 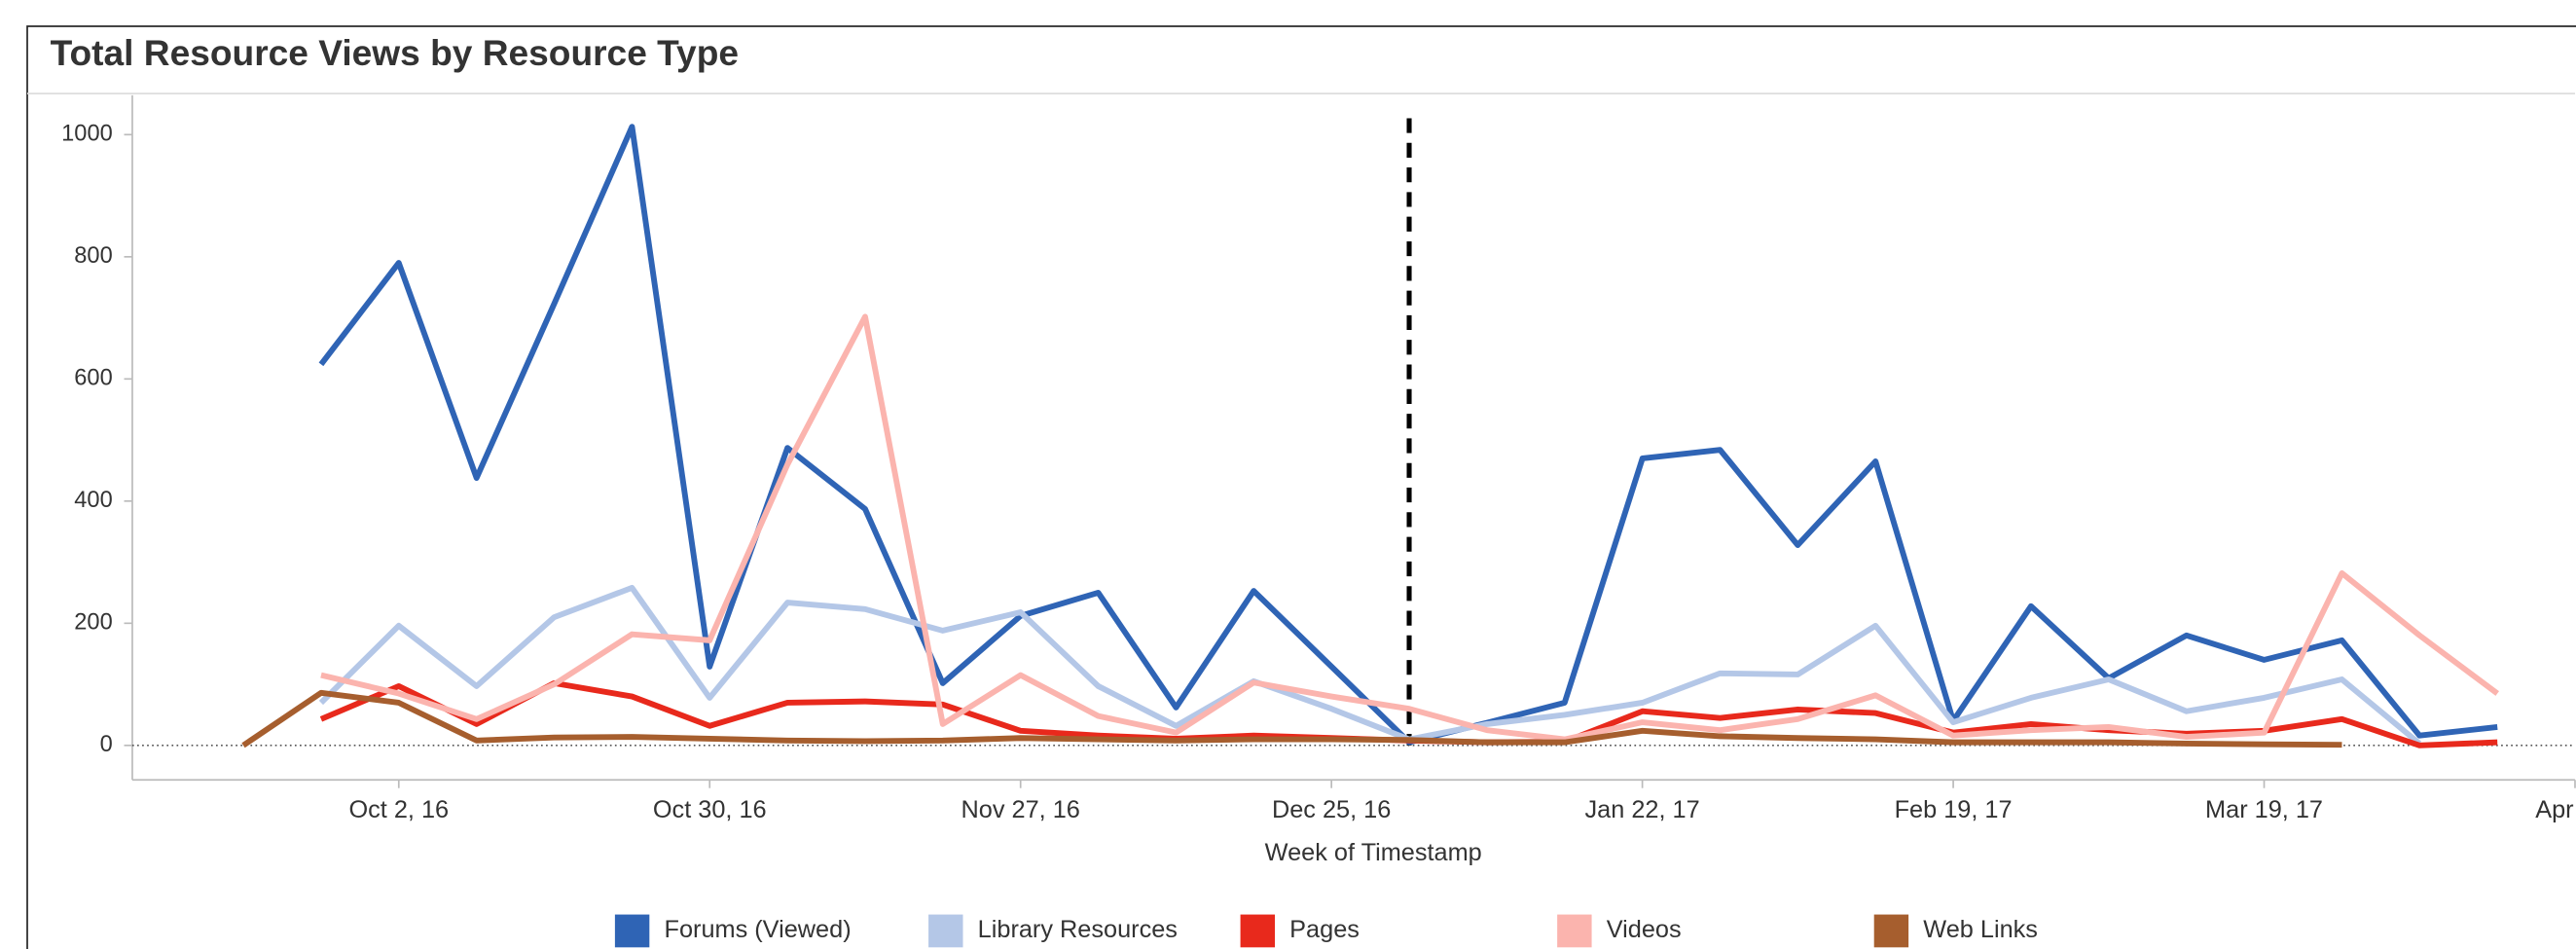 I want to click on chart-title: Total Resource Views by Resource Type, so click(x=395, y=53).